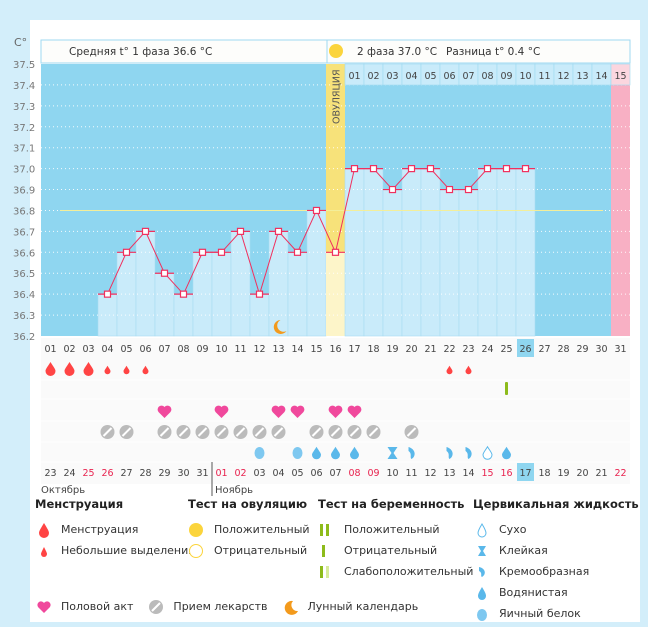 The height and width of the screenshot is (627, 648). What do you see at coordinates (409, 571) in the screenshot?
I see `legend-label: Слабоположительный` at bounding box center [409, 571].